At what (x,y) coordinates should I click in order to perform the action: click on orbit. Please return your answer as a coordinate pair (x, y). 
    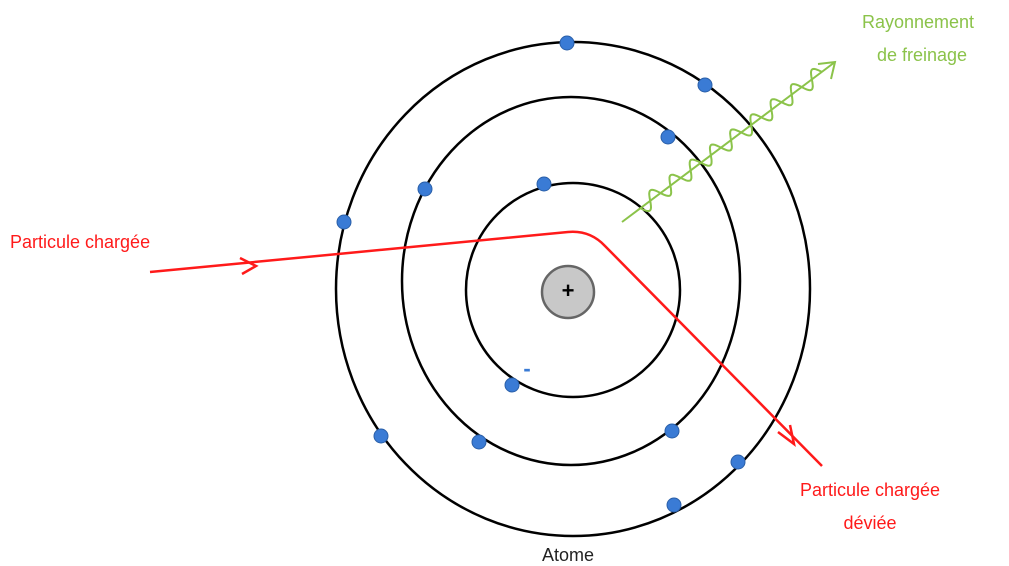
    Looking at the image, I should click on (573, 290).